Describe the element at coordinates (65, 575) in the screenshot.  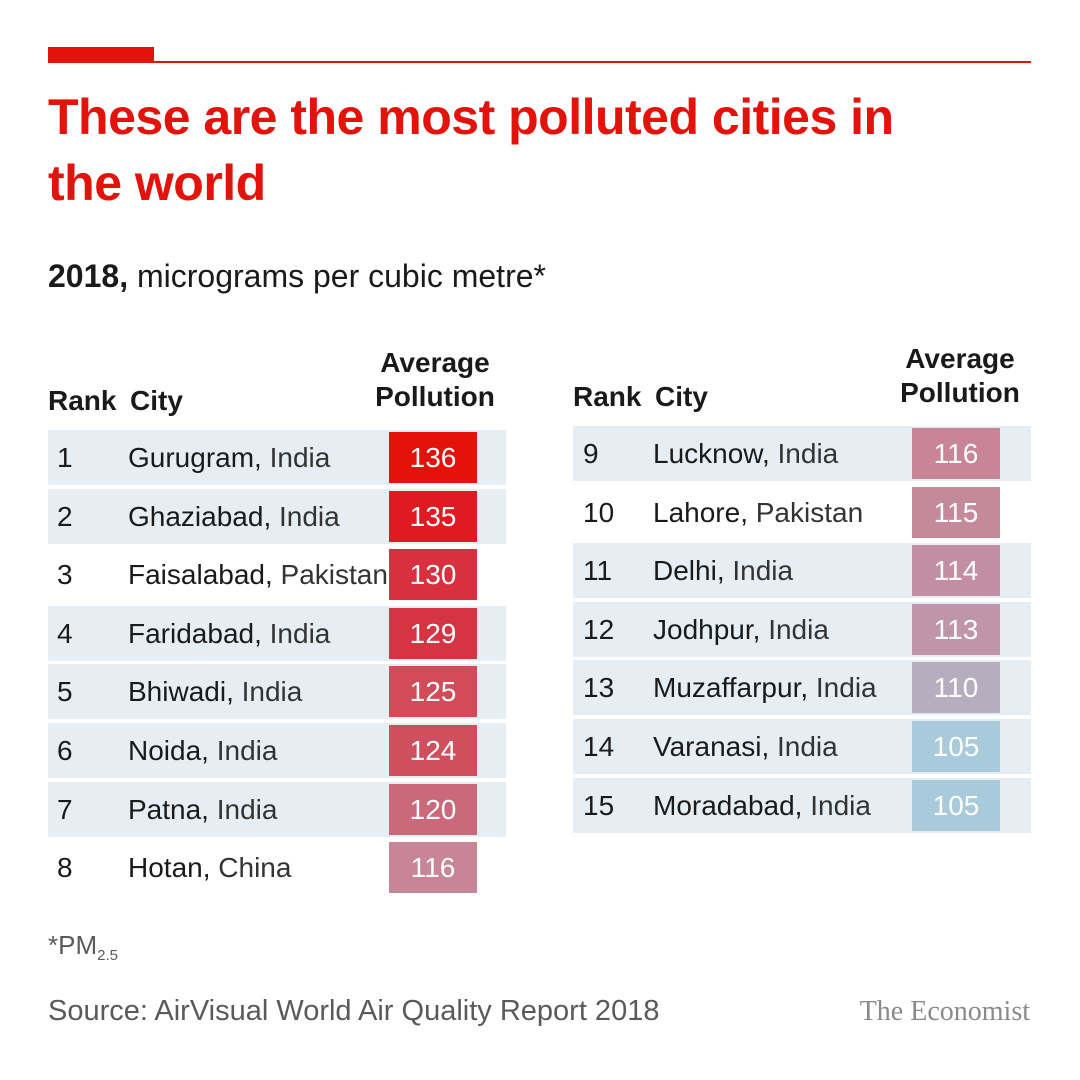
I see `rank-cell: 3` at that location.